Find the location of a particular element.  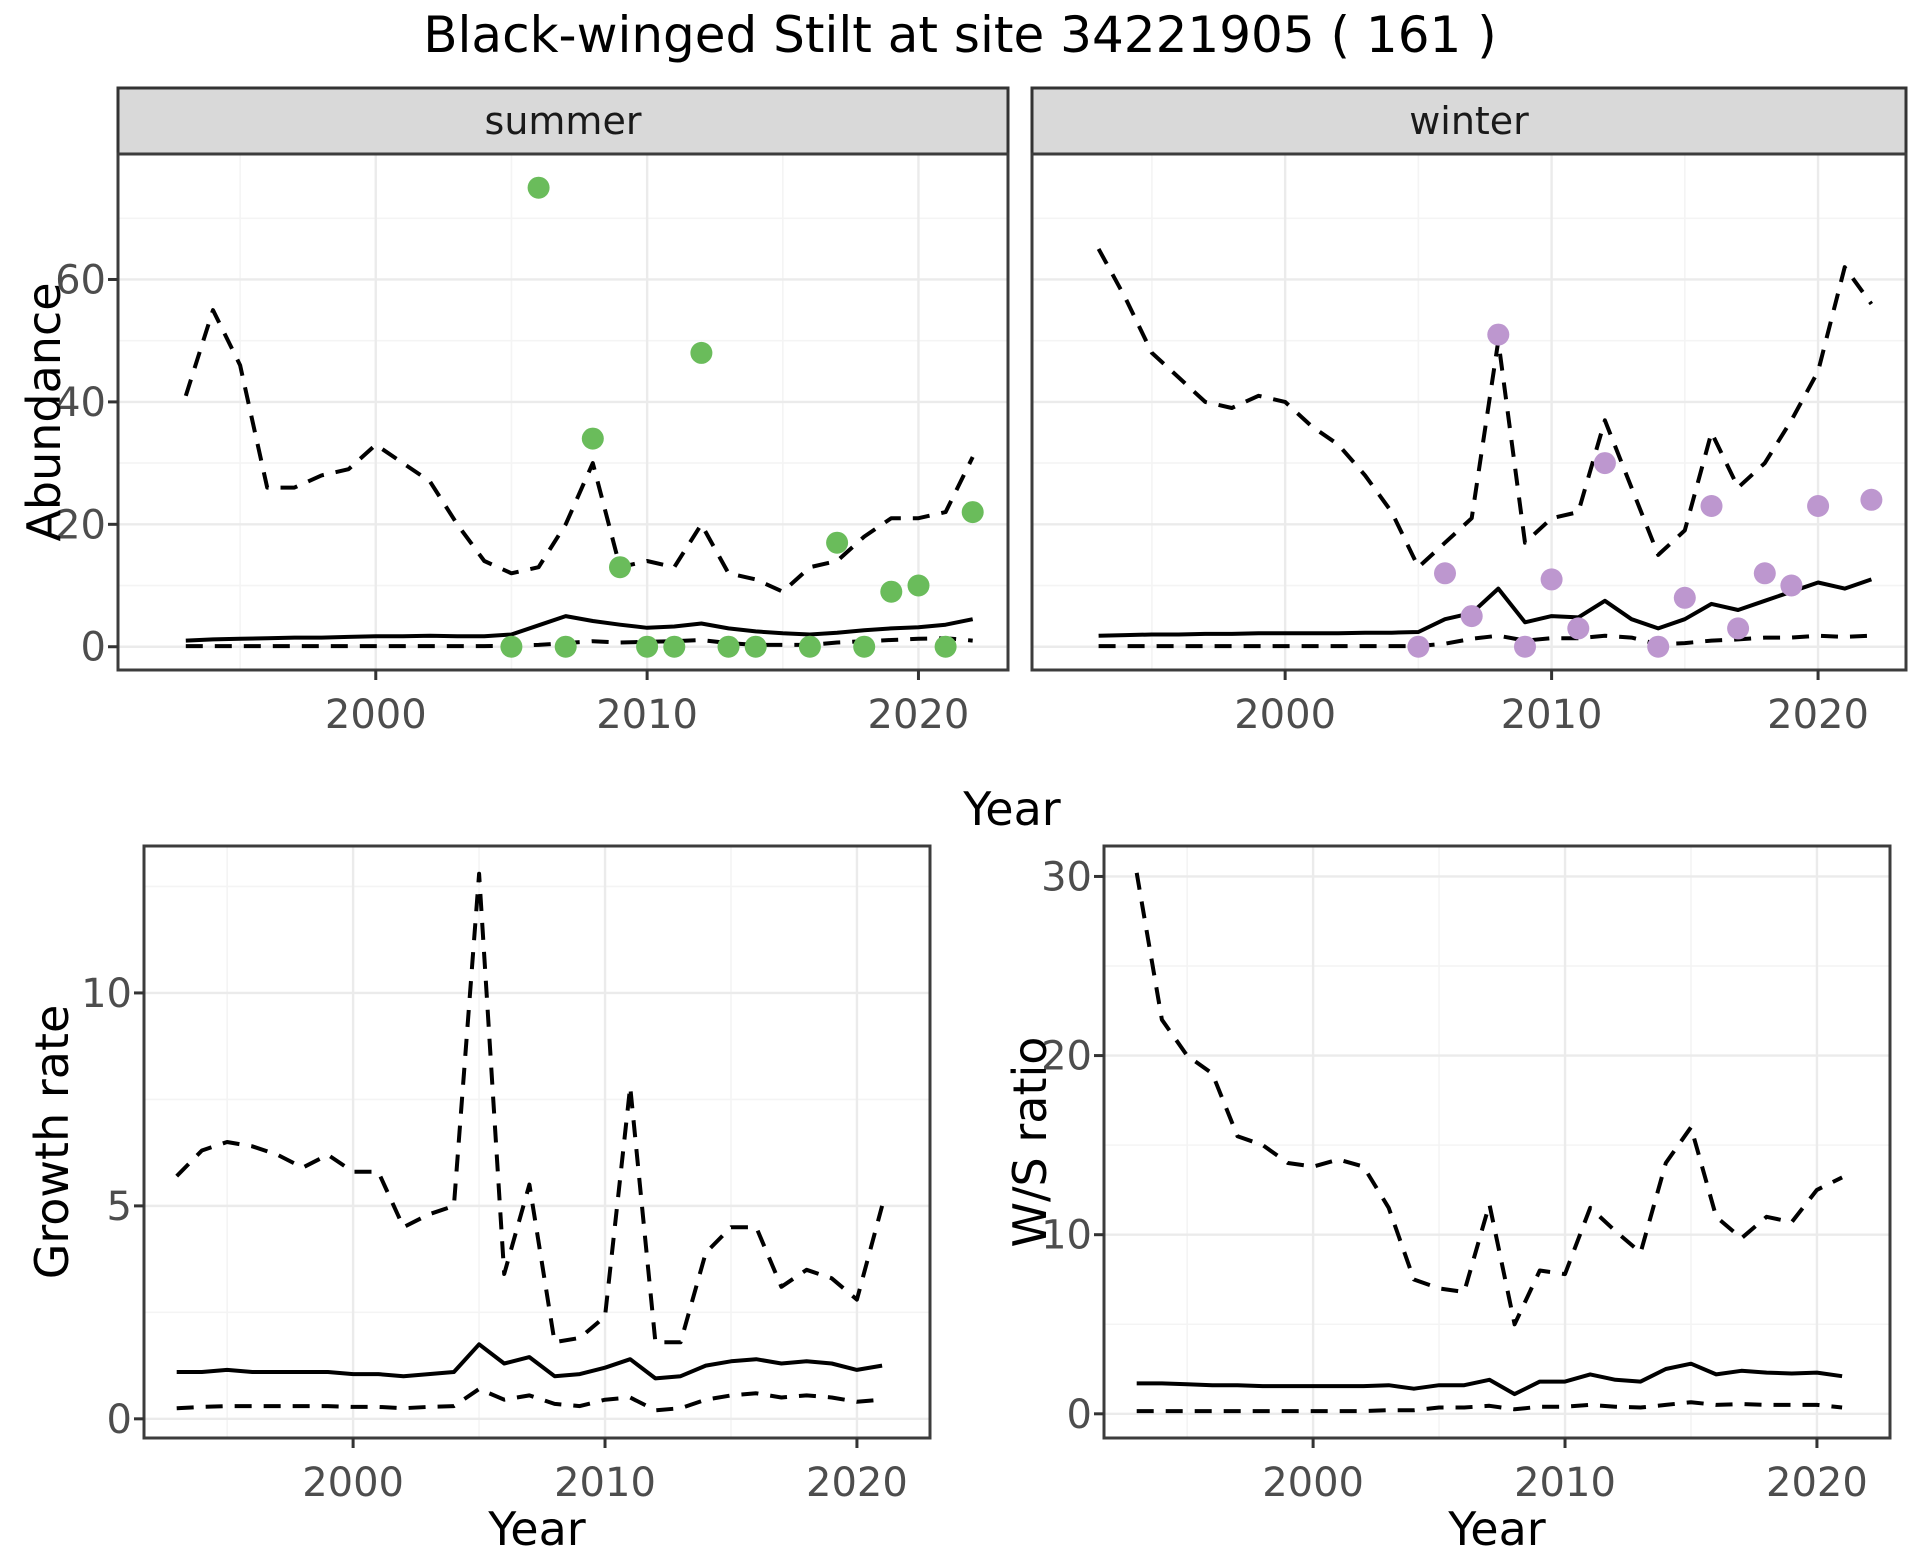

y-tick-label: 30 is located at coordinates (1066, 877).